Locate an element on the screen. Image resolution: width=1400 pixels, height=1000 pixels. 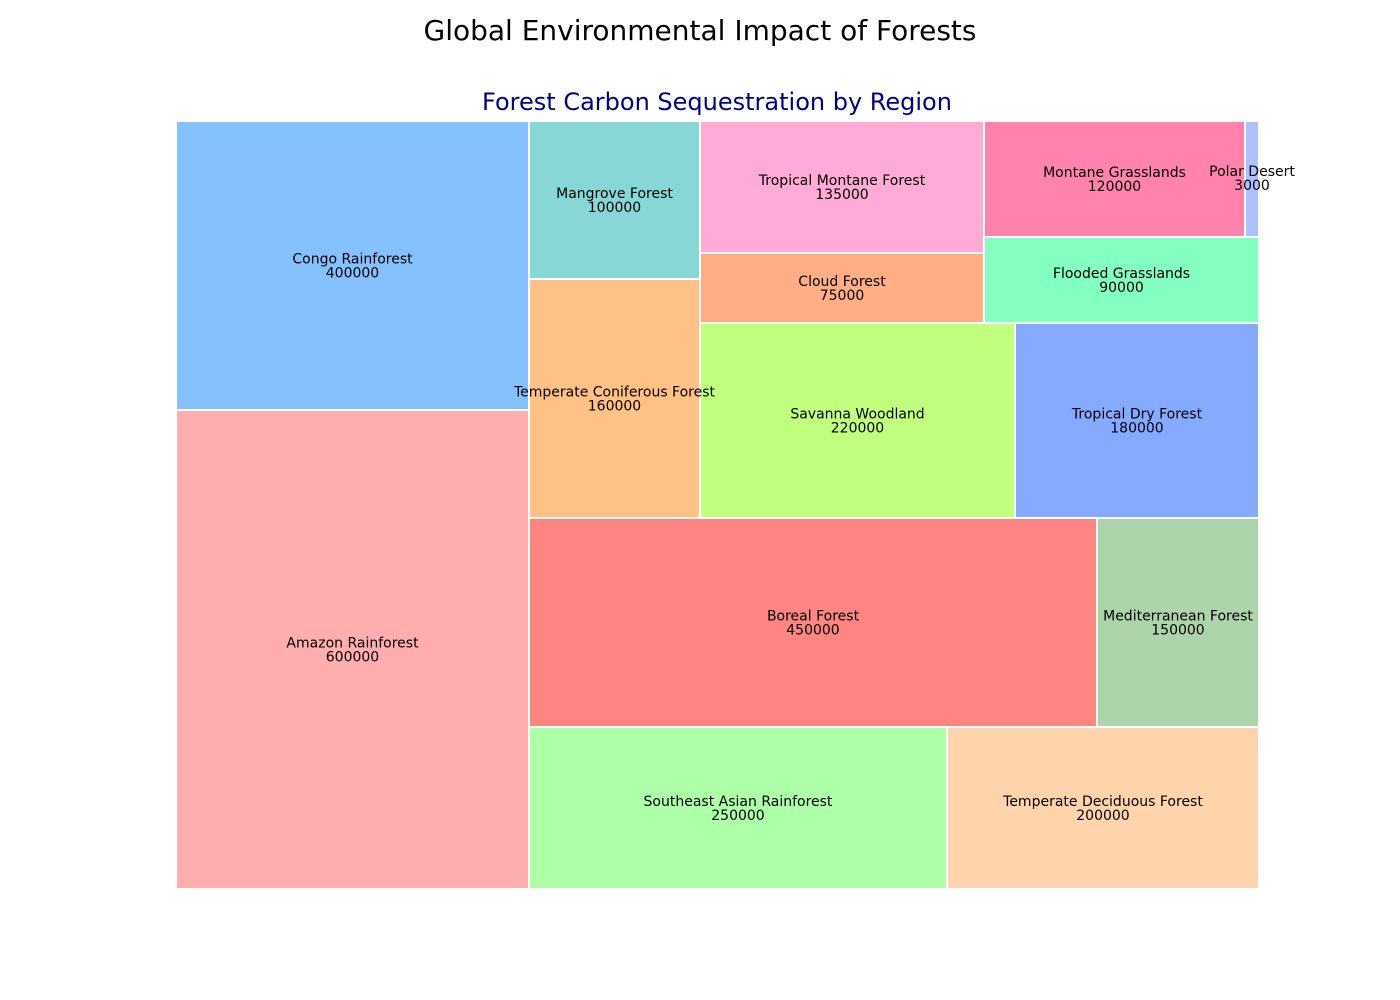
treemap-cell-tropical-dry-forest is located at coordinates (1137, 420).